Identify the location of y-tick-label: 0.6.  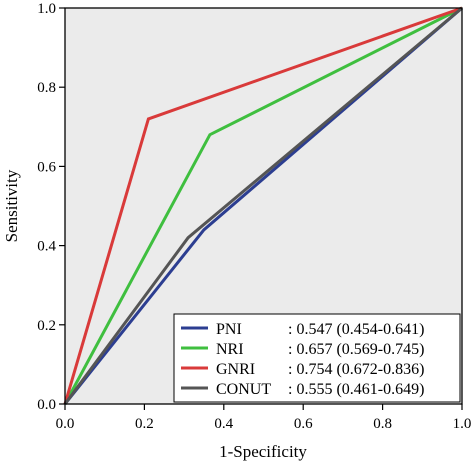
(46, 167).